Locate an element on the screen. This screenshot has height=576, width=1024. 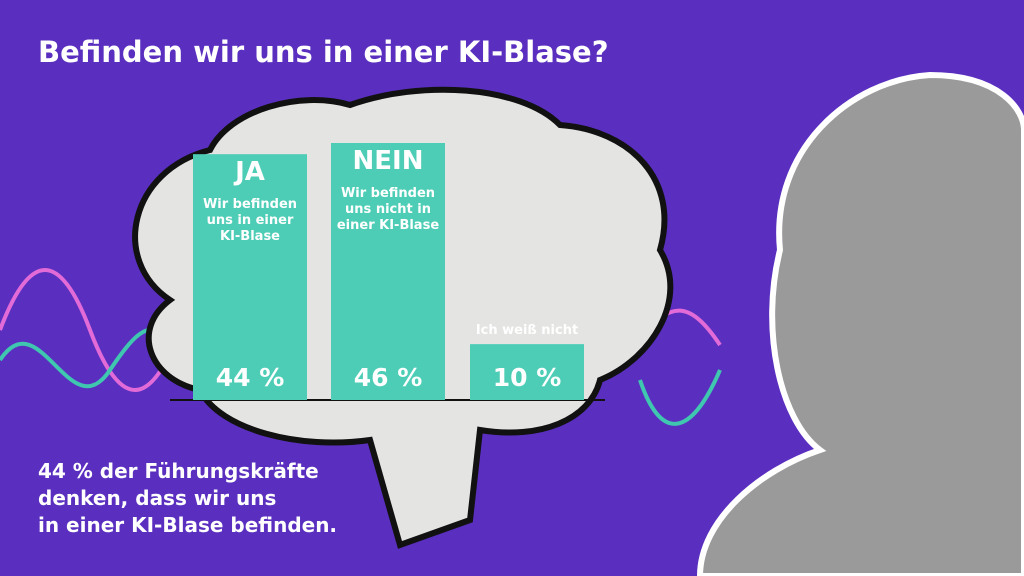
bar-category: NEIN is located at coordinates (388, 161).